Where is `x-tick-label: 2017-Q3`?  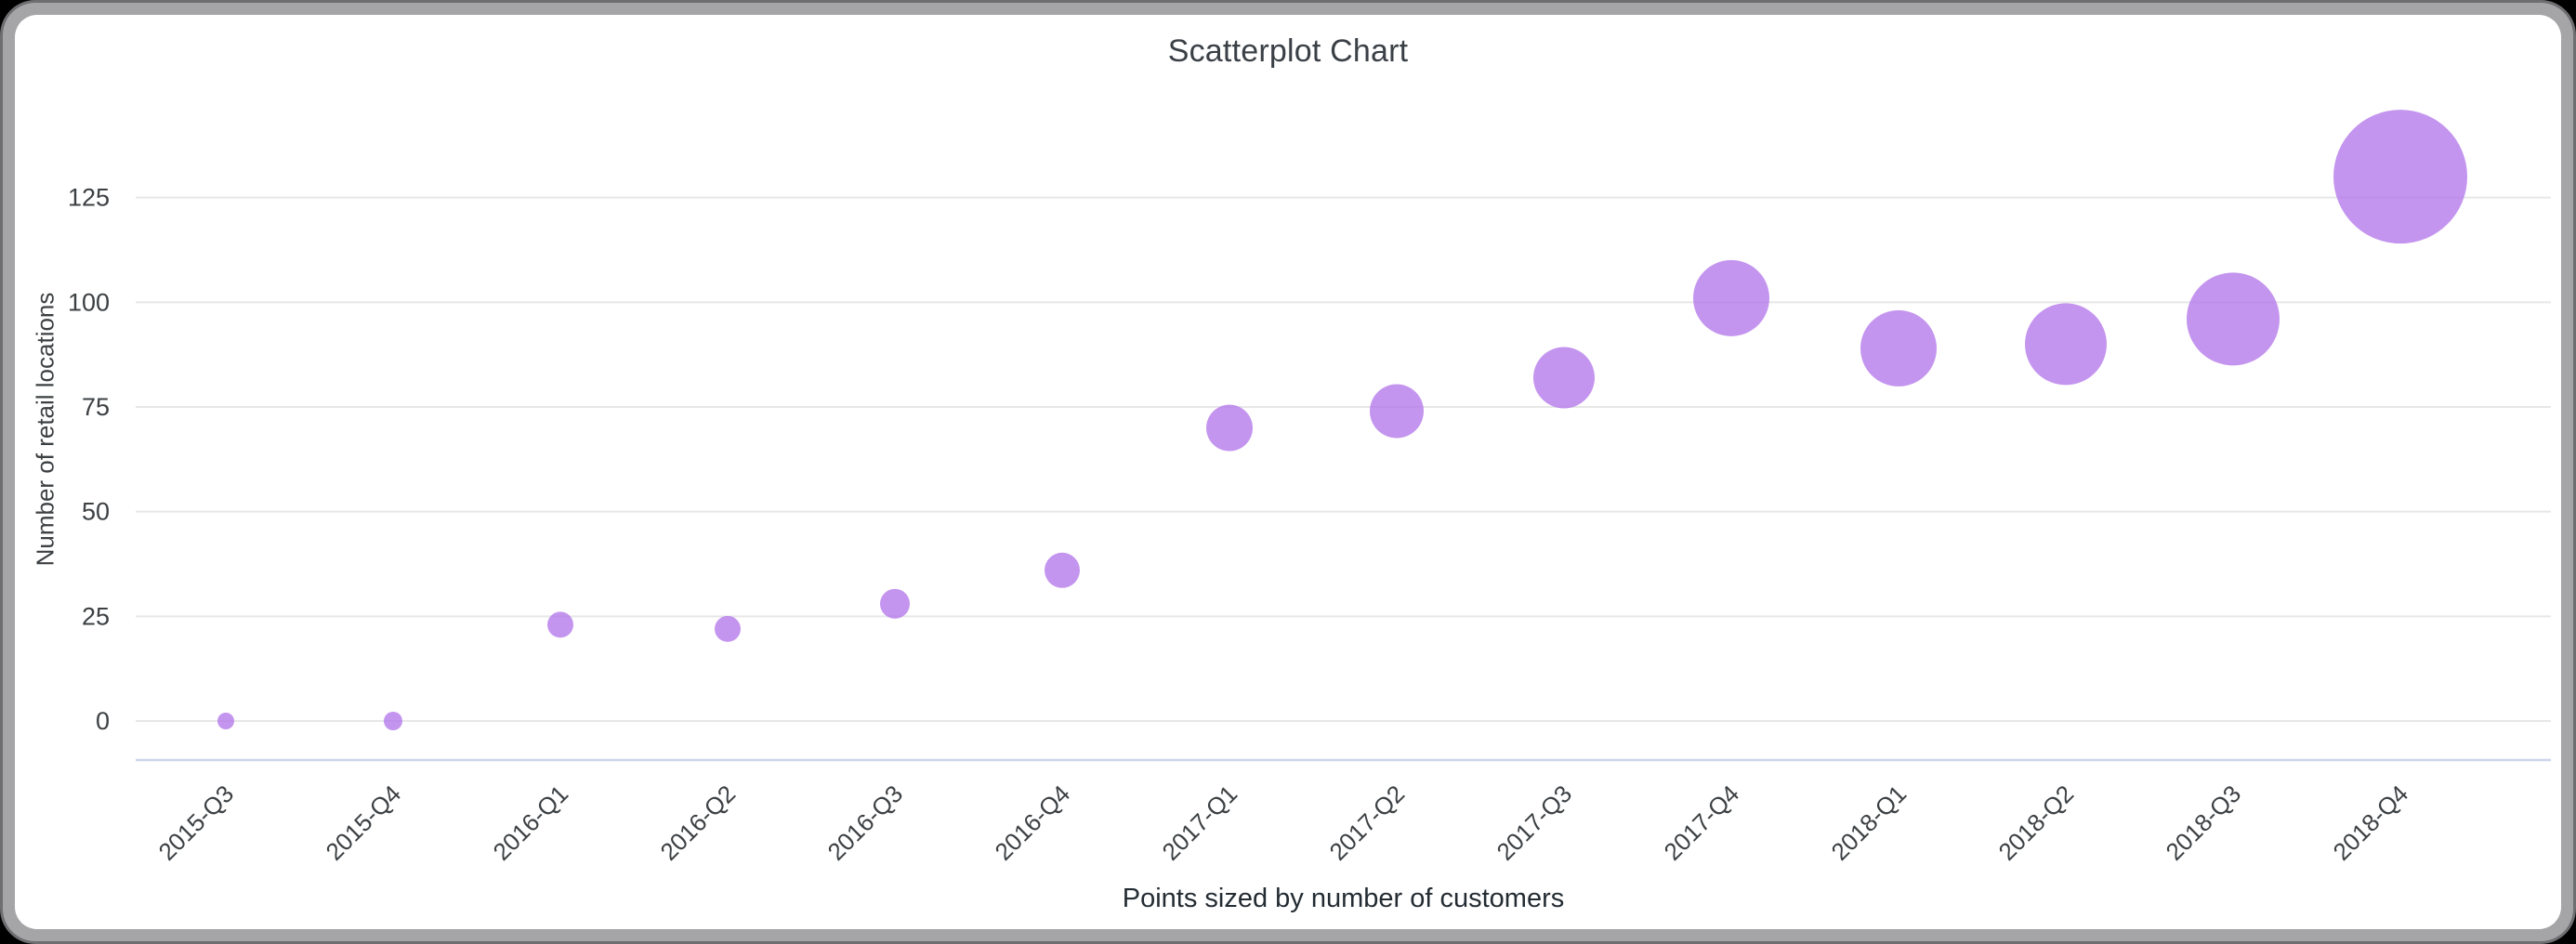
x-tick-label: 2017-Q3 is located at coordinates (1534, 823).